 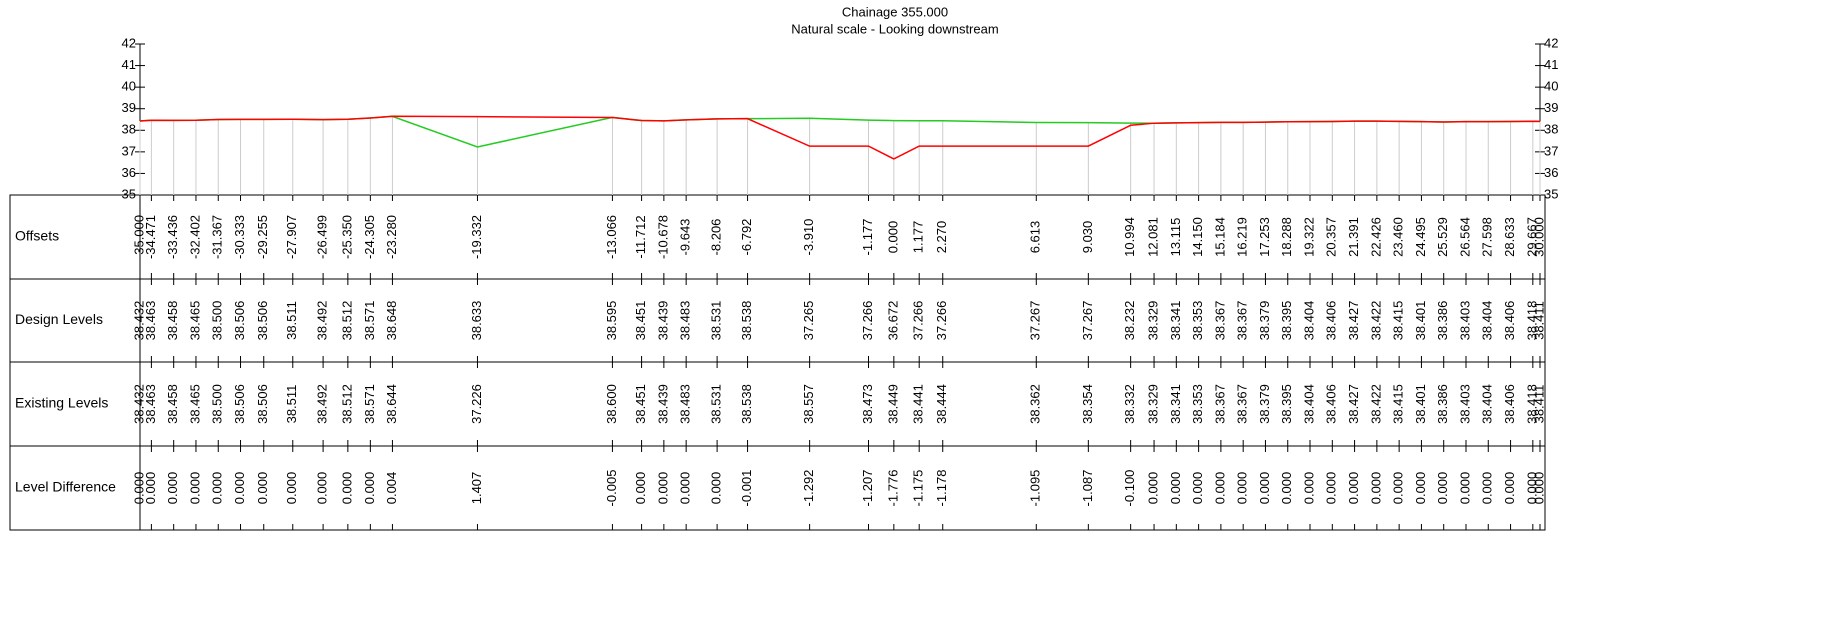 I want to click on cell-value: 38.571, so click(x=369, y=404).